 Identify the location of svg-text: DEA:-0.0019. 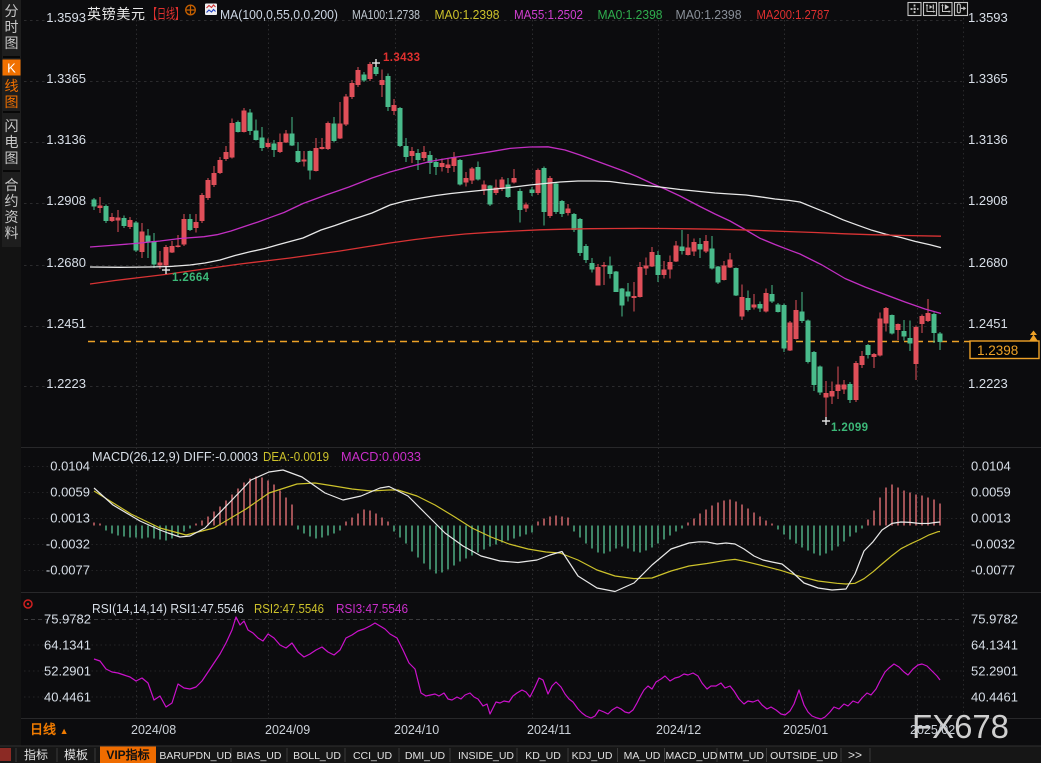
(296, 456).